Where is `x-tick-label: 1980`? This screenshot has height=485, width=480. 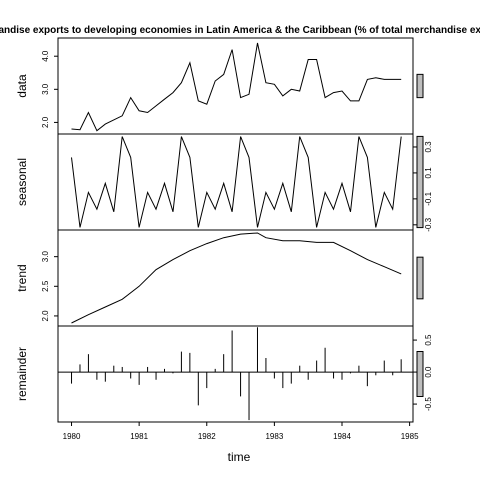 x-tick-label: 1980 is located at coordinates (72, 436).